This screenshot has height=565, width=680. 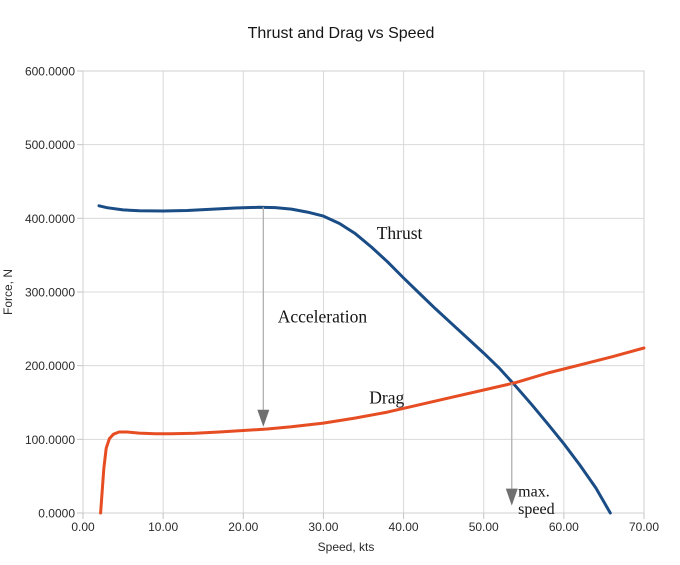 What do you see at coordinates (341, 33) in the screenshot?
I see `chart-title: Thrust and Drag vs Speed` at bounding box center [341, 33].